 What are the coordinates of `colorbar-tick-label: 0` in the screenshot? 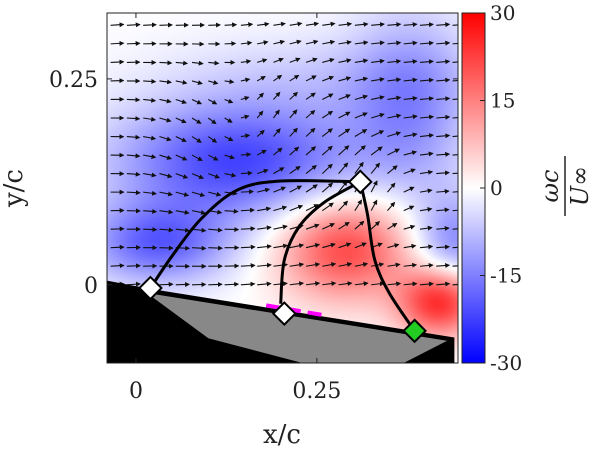 It's located at (496, 188).